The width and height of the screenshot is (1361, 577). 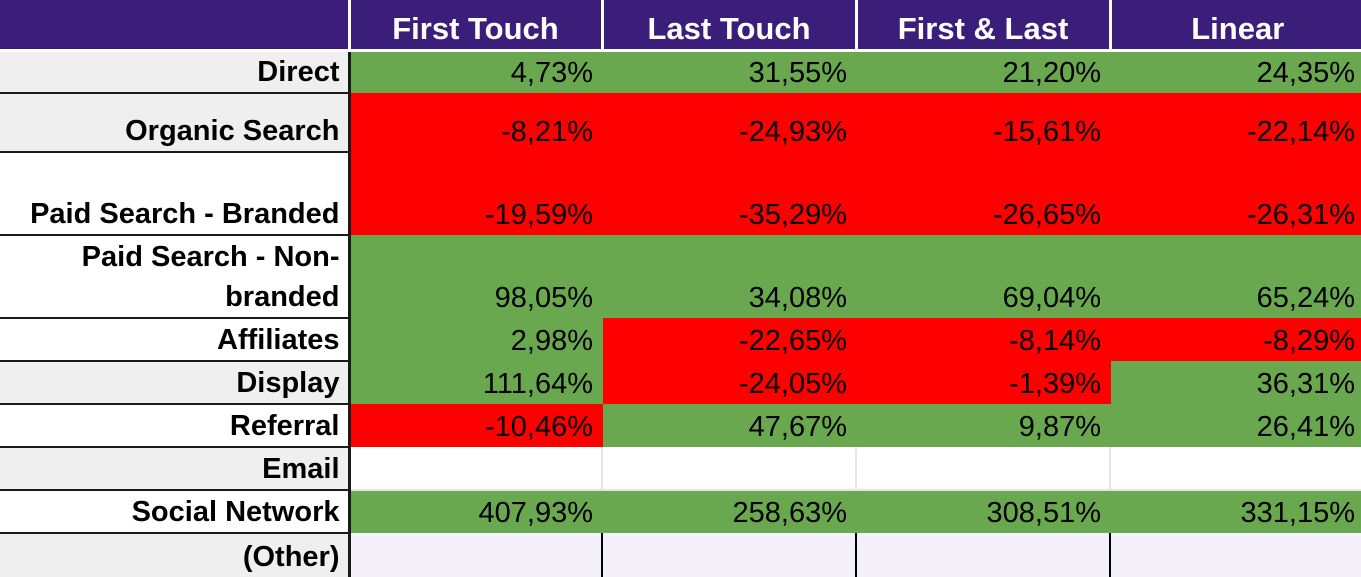 What do you see at coordinates (983, 425) in the screenshot?
I see `data-cell: 9,87%` at bounding box center [983, 425].